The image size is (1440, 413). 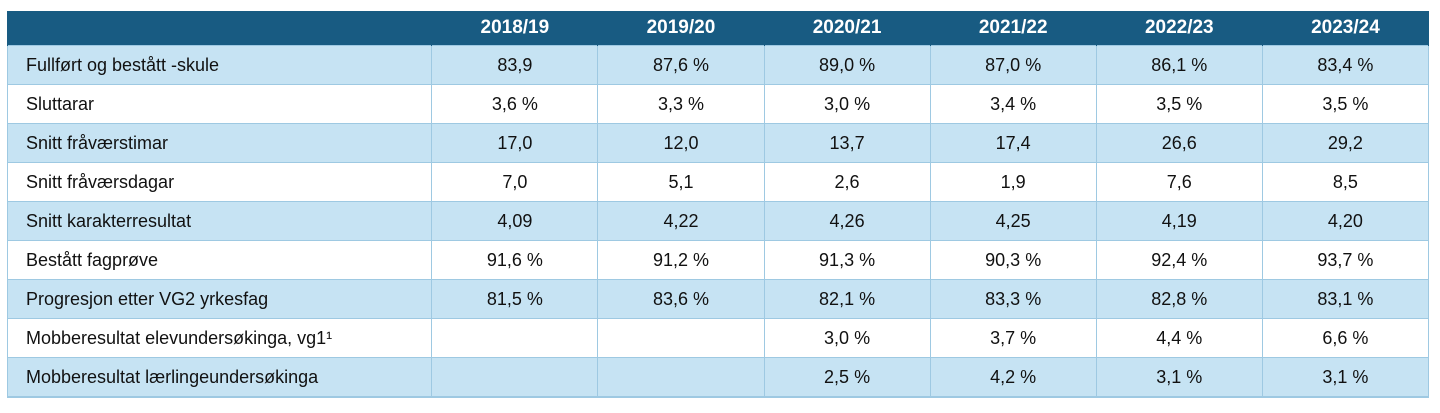 What do you see at coordinates (219, 221) in the screenshot?
I see `row-label: Snitt karakterresultat` at bounding box center [219, 221].